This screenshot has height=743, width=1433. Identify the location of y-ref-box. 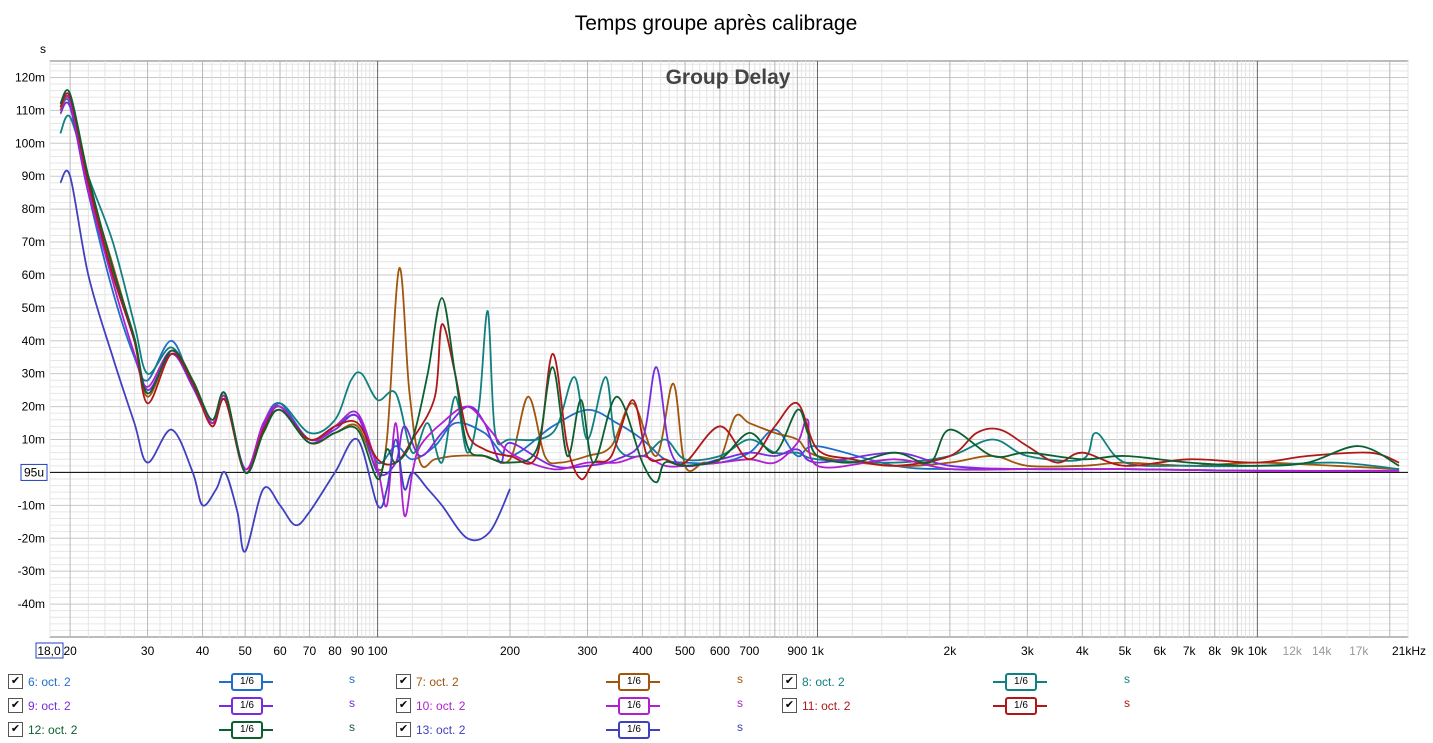
(34, 472).